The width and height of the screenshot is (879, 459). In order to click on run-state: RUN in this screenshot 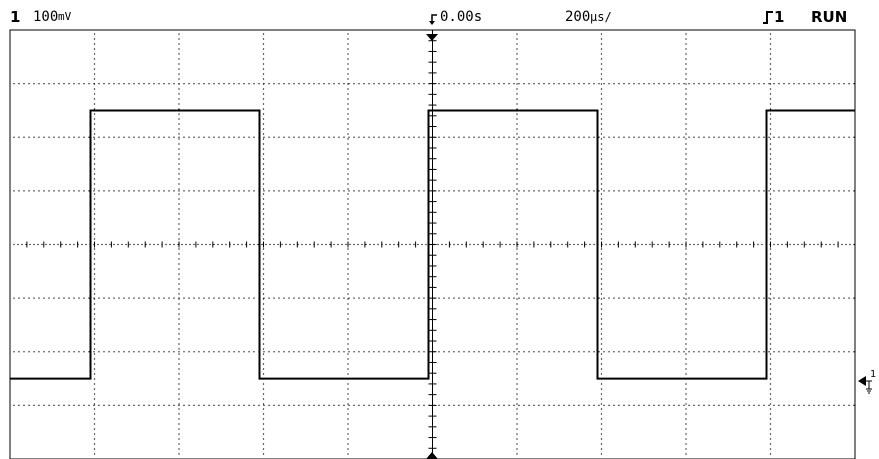, I will do `click(829, 17)`.